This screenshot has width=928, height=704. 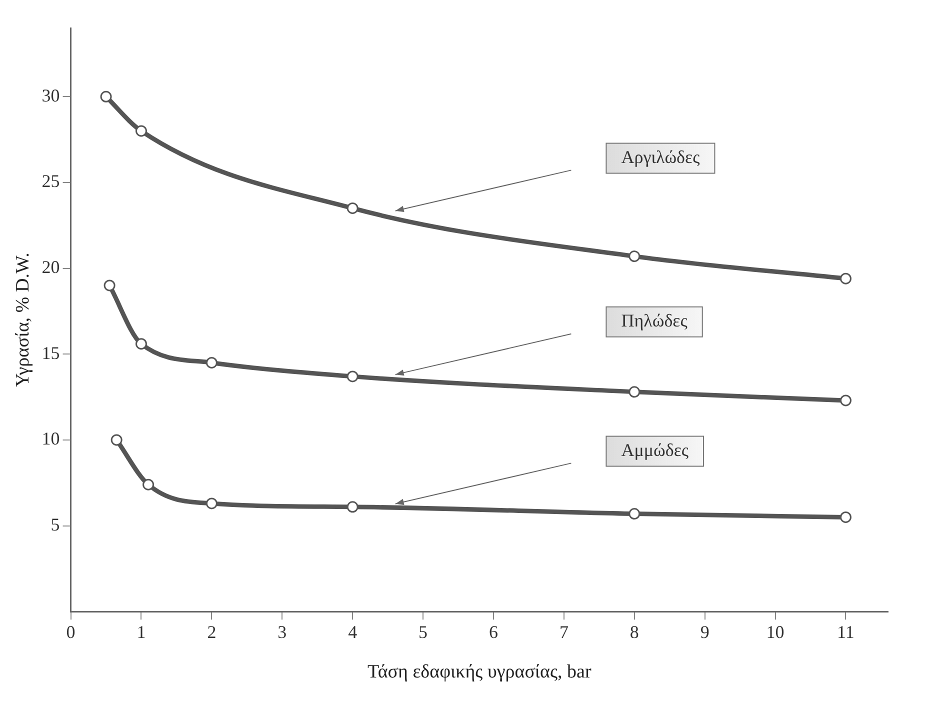 What do you see at coordinates (660, 156) in the screenshot?
I see `text: Αργιλώδες` at bounding box center [660, 156].